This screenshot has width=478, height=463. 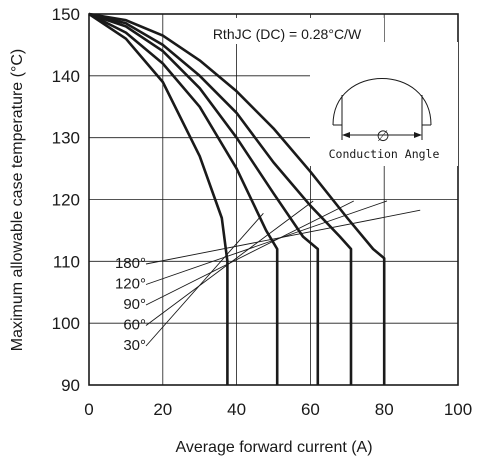 I want to click on series-labels: 180° 120° 90° 60° 30°, so click(x=130, y=304).